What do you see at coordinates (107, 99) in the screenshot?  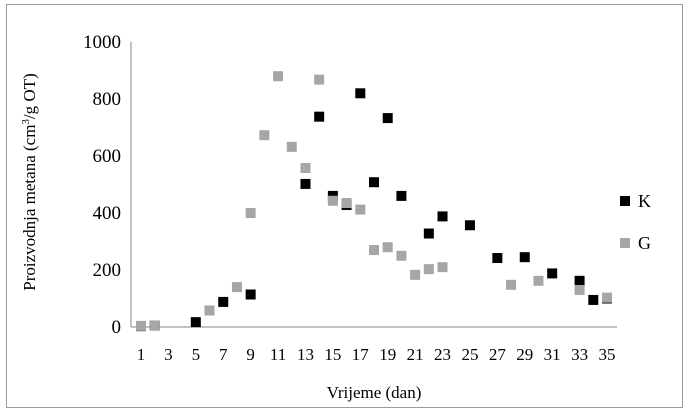 I see `y-tick-label: 800` at bounding box center [107, 99].